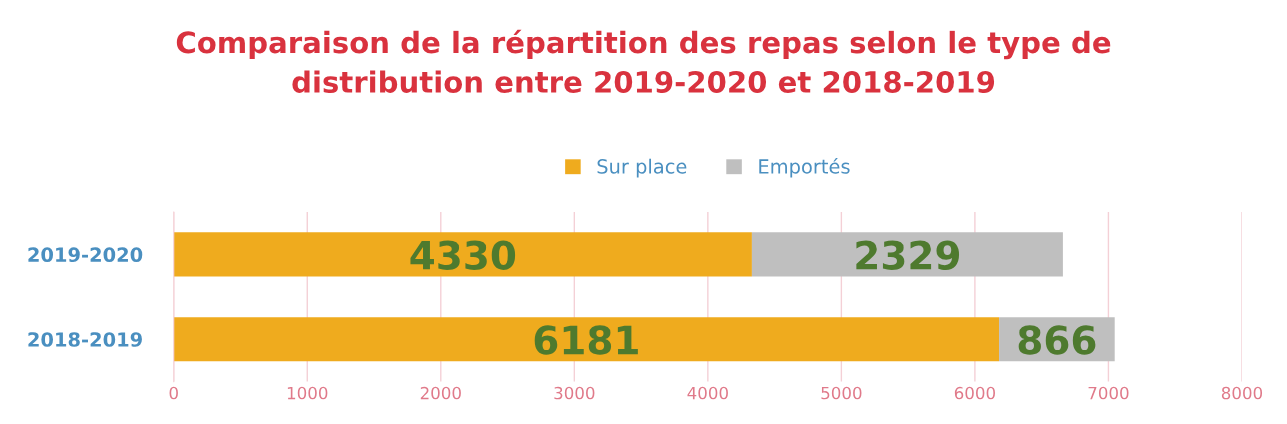 Image resolution: width=1287 pixels, height=424 pixels. I want to click on legend-label: Sur place, so click(642, 168).